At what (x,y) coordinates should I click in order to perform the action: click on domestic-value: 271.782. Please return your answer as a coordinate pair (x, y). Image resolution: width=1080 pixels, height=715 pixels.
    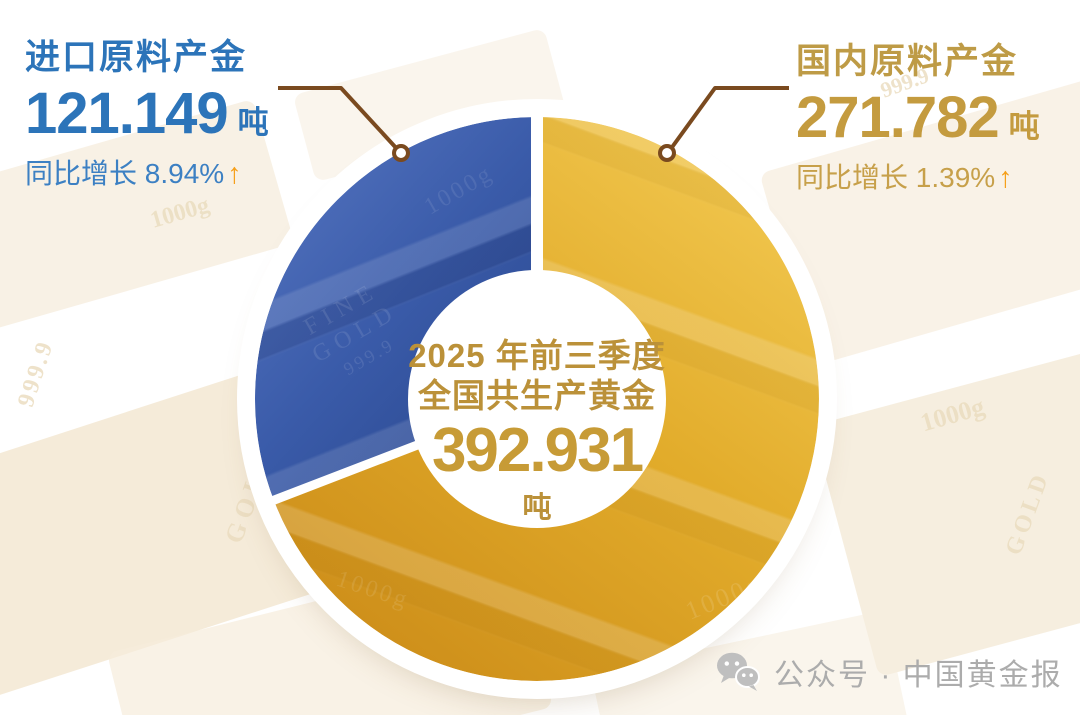
    Looking at the image, I should click on (898, 117).